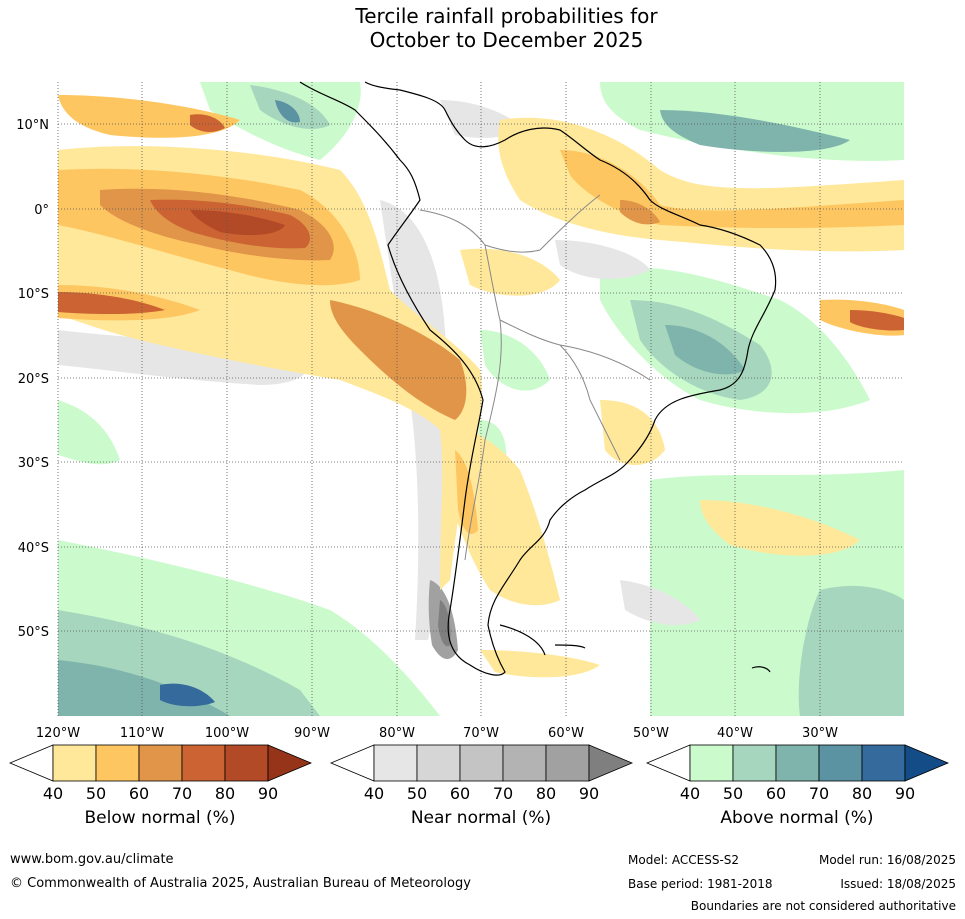  Describe the element at coordinates (32, 125) in the screenshot. I see `latitude-label: 10°N` at that location.